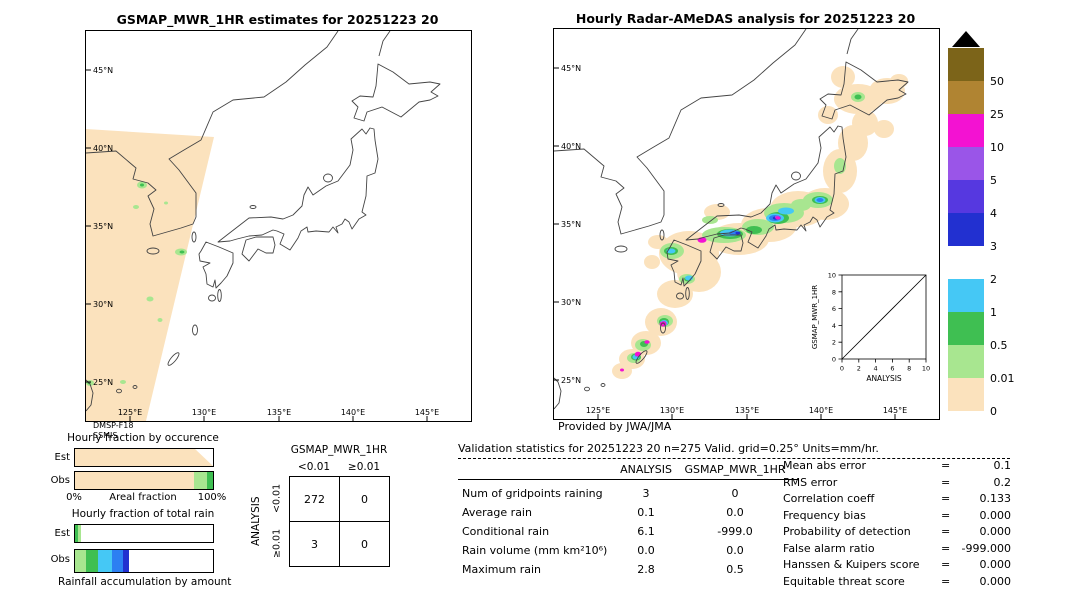  Describe the element at coordinates (364, 467) in the screenshot. I see `contingency-col-header: ≥0.01` at that location.